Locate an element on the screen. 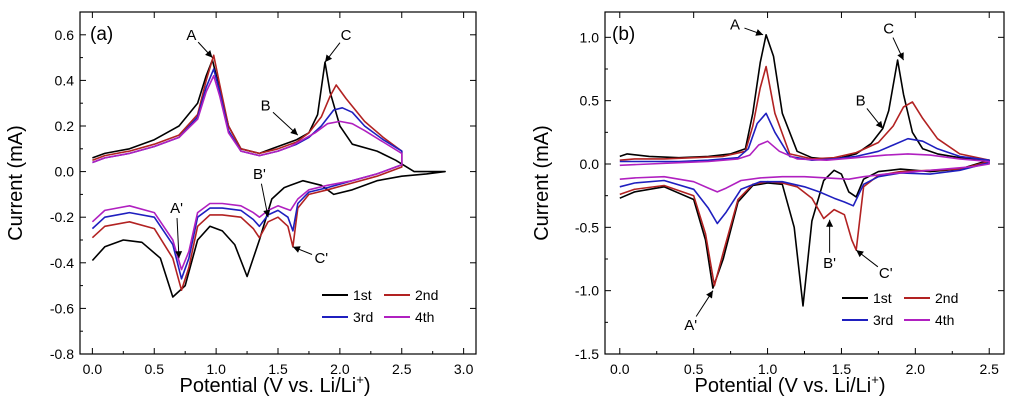  y-tick-label: -0.8 is located at coordinates (62, 354).